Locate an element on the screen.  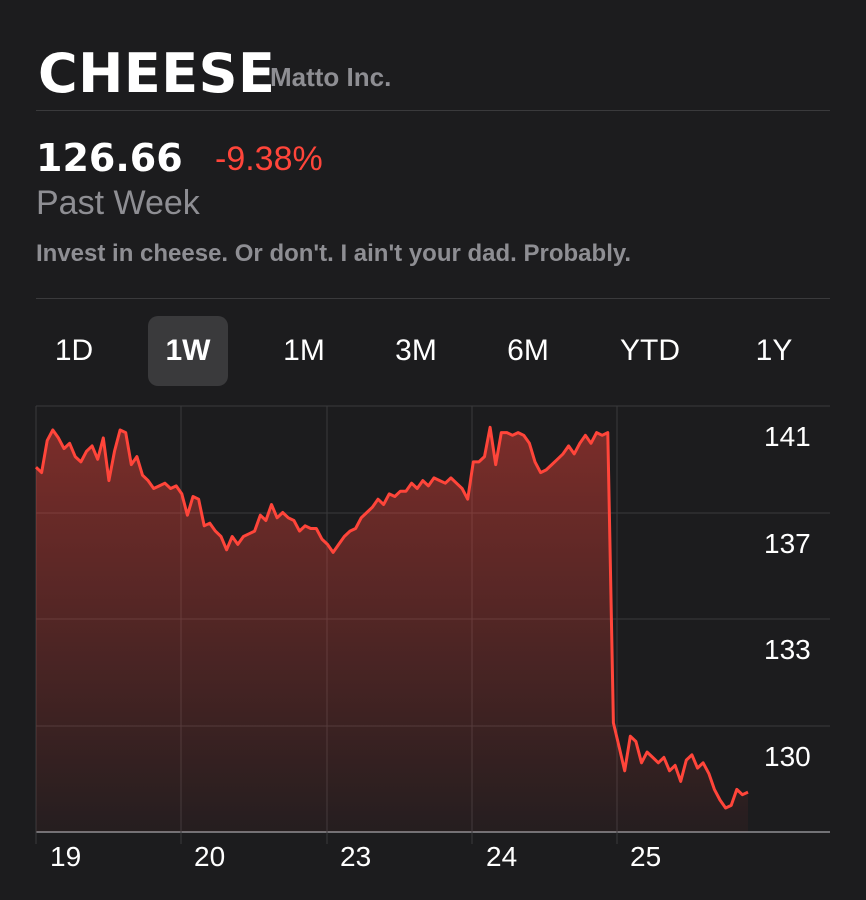
x-tick-label: 20 is located at coordinates (209, 856).